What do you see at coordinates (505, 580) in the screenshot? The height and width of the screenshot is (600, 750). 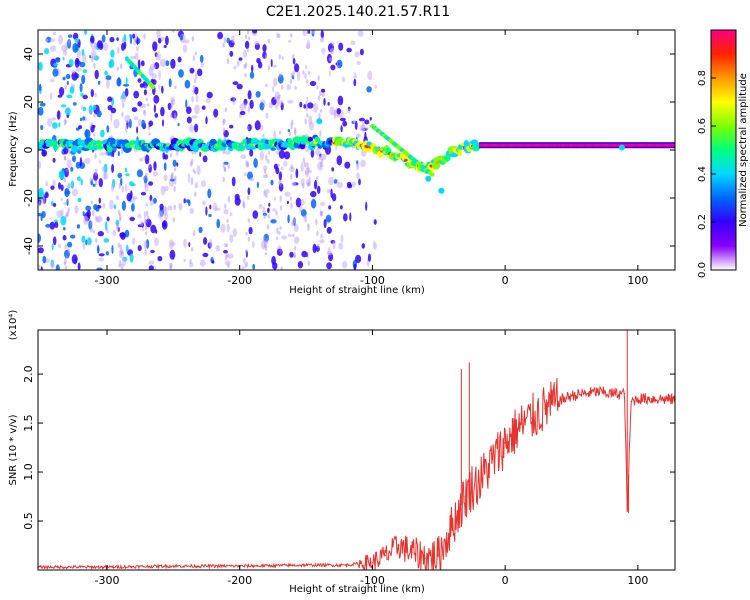 I see `bottom-x-tick-label: 0` at bounding box center [505, 580].